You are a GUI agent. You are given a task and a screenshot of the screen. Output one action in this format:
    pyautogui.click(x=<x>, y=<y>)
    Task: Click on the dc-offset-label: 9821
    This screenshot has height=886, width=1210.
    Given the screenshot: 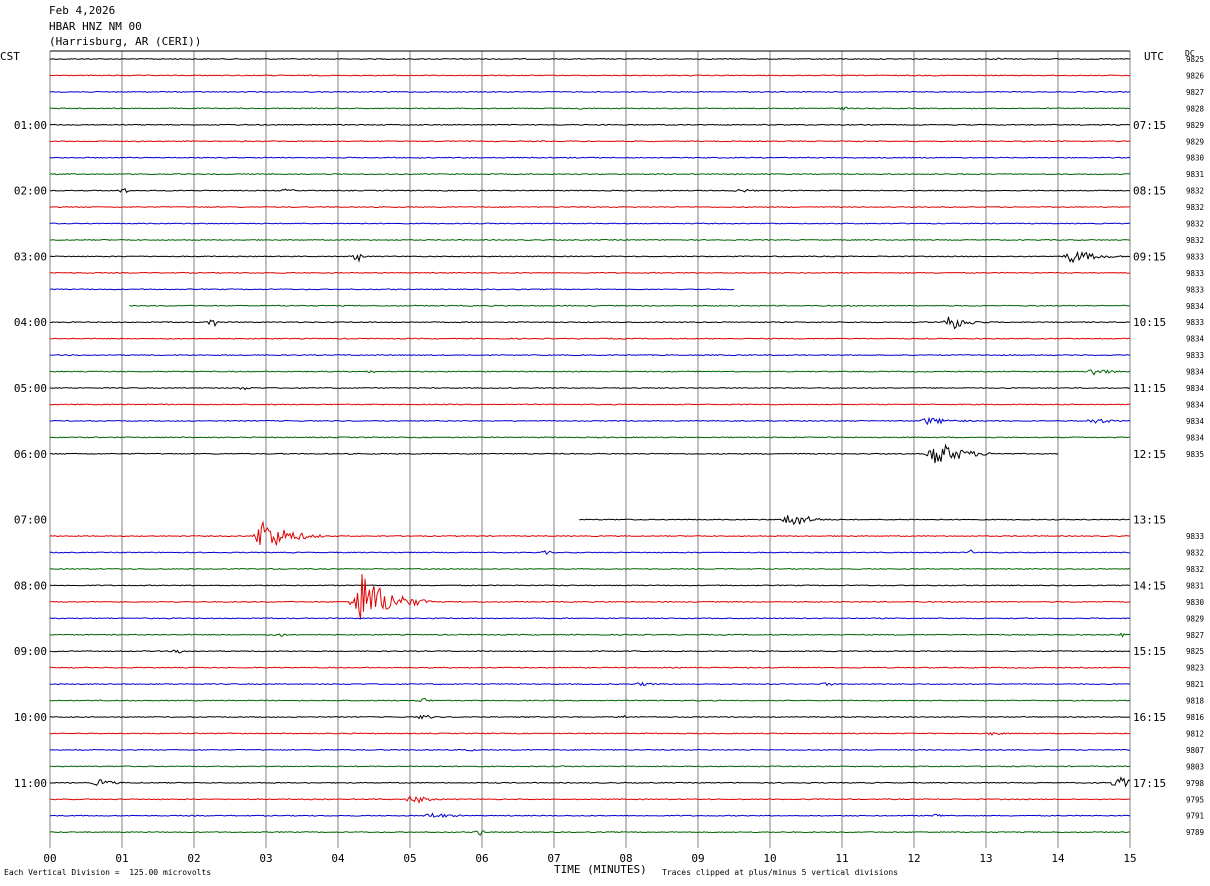 What is the action you would take?
    pyautogui.click(x=1195, y=684)
    